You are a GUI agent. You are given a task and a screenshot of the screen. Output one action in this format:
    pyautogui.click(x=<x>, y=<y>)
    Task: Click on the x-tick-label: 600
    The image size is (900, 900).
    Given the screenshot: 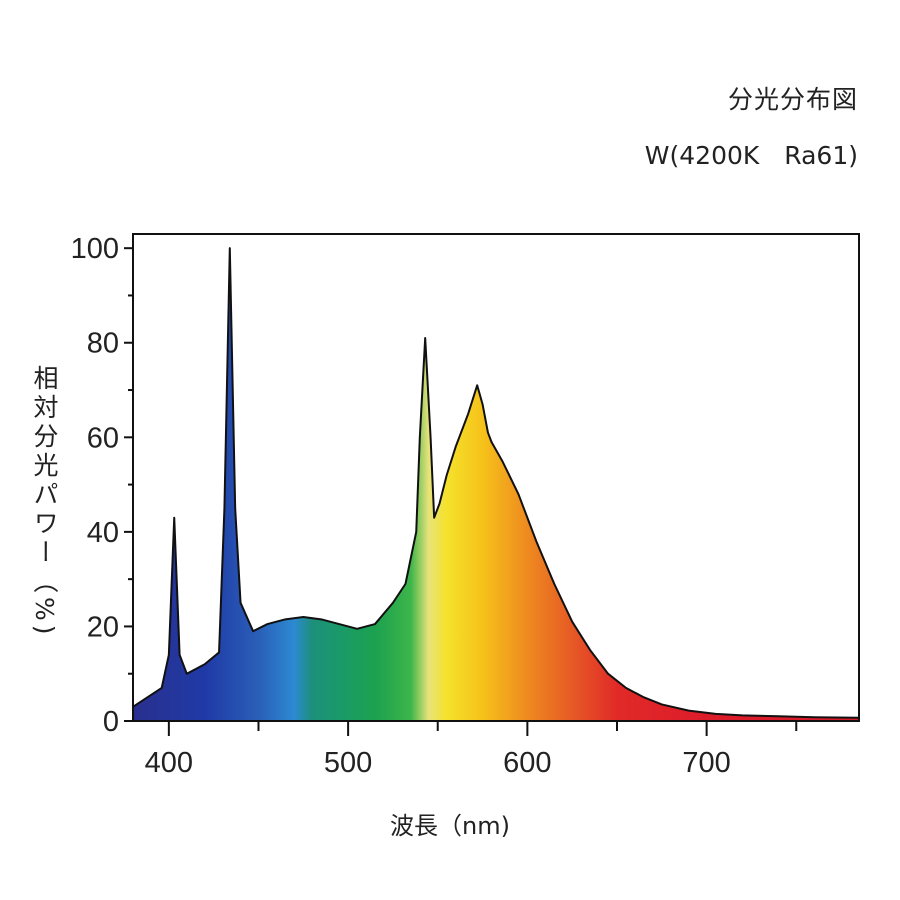 What is the action you would take?
    pyautogui.click(x=527, y=763)
    